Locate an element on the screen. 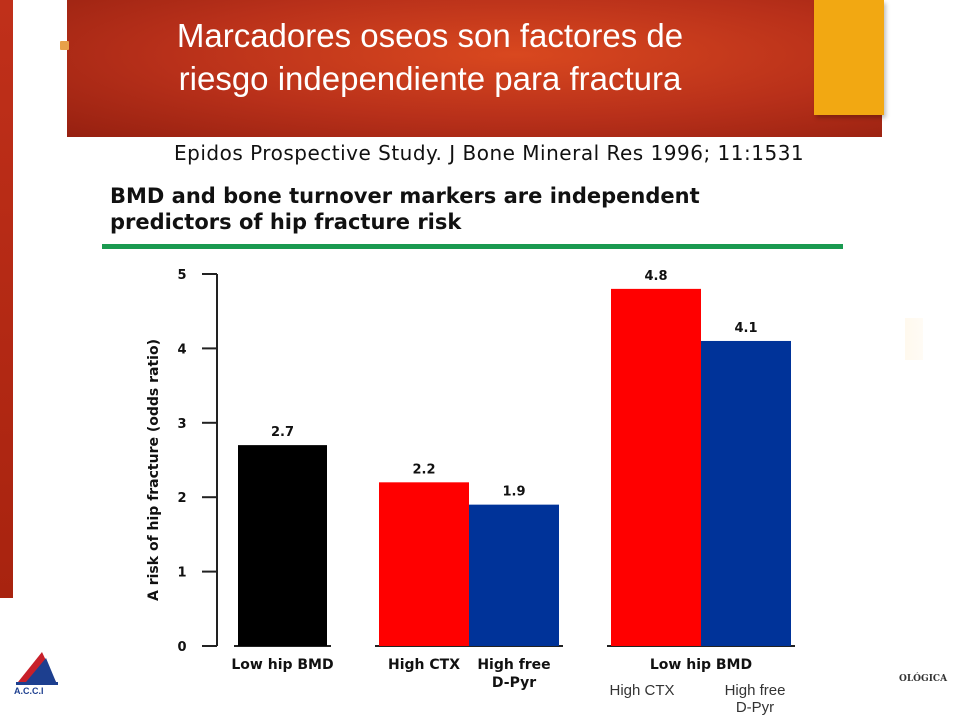 This screenshot has width=960, height=720. logo-right-text: OLÓGICA is located at coordinates (923, 679).